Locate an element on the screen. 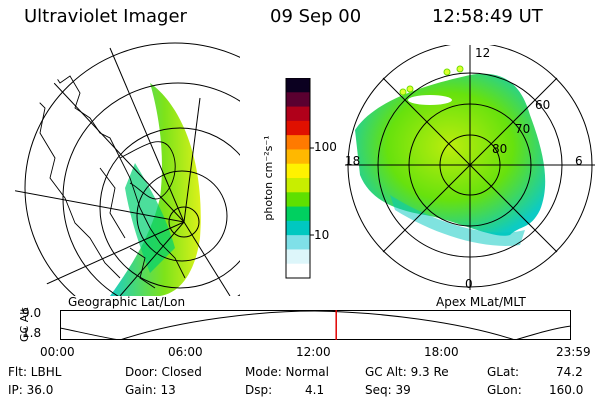 This screenshot has height=400, width=600. info-dsp-value: 4.1 is located at coordinates (315, 390).